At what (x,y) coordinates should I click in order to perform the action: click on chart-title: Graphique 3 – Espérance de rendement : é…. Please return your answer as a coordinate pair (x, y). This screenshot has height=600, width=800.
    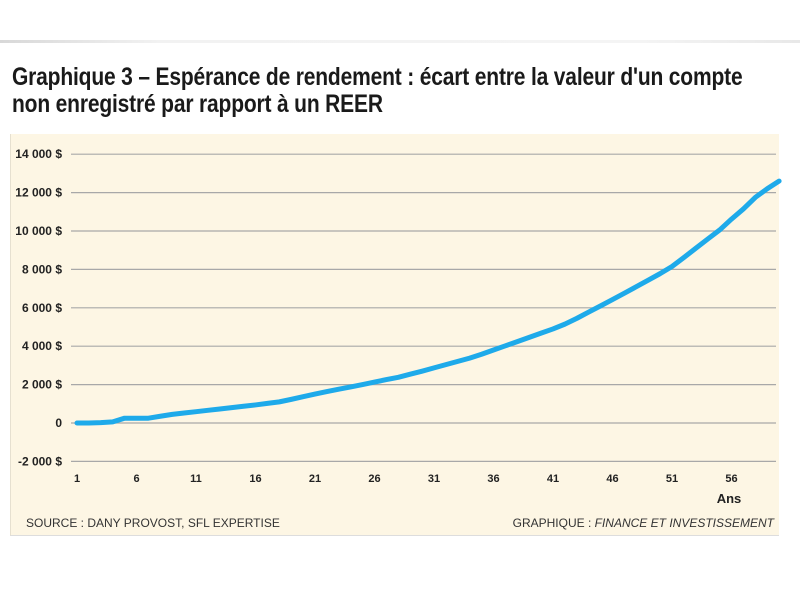
    Looking at the image, I should click on (377, 90).